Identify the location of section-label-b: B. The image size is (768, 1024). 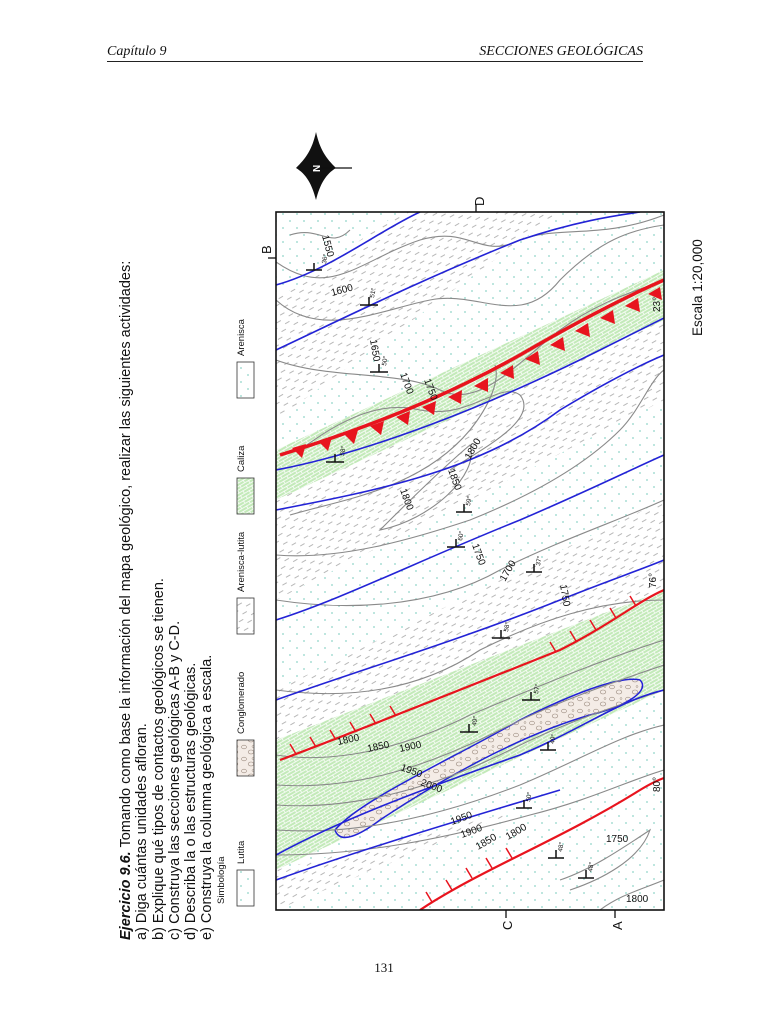
(266, 249).